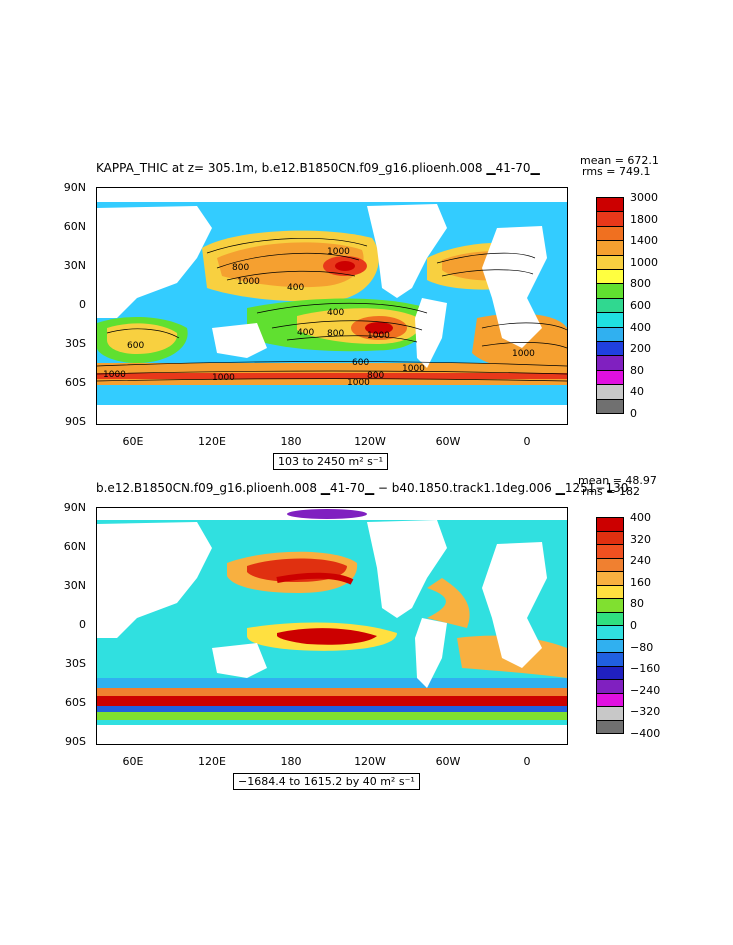 Image resolution: width=733 pixels, height=945 pixels. I want to click on colorbar-label: −80, so click(642, 647).